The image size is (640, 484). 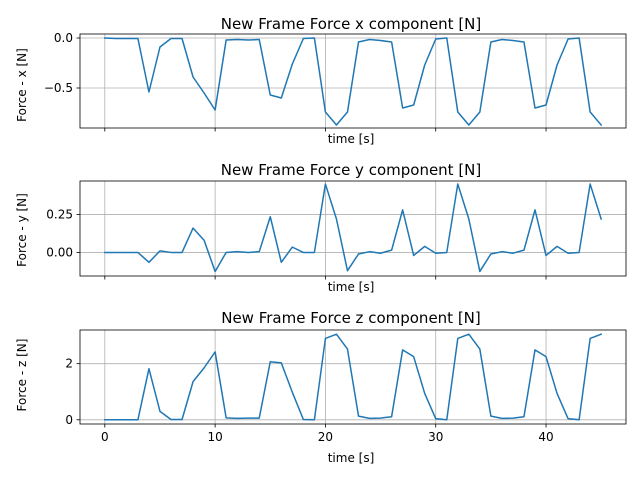 What do you see at coordinates (105, 437) in the screenshot?
I see `x-tick-label: 0` at bounding box center [105, 437].